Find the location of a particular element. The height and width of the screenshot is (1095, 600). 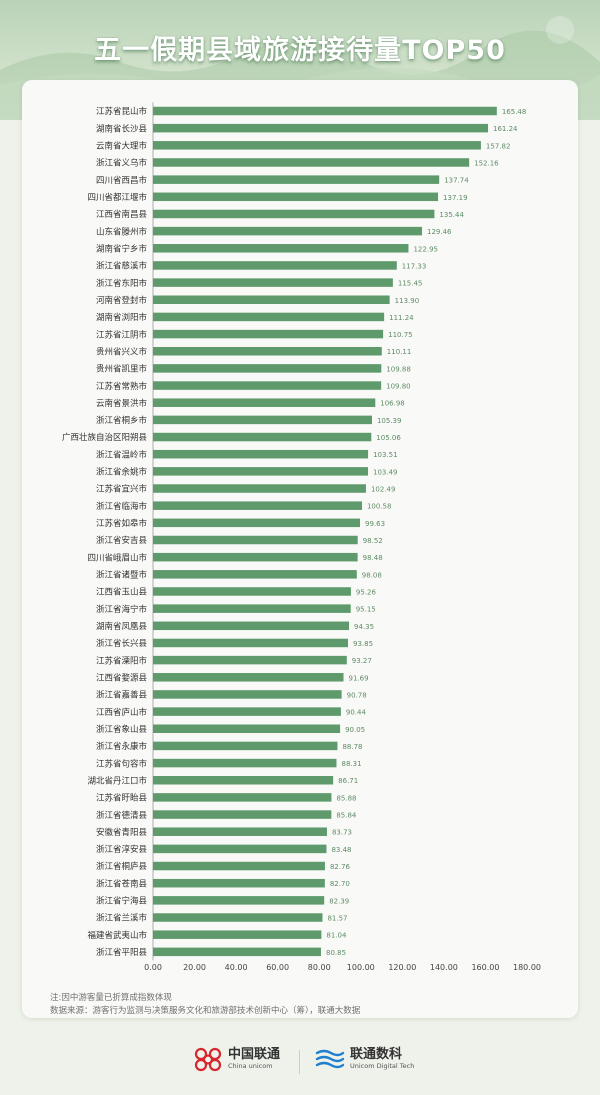

category-label: 浙江省海宁市 is located at coordinates (122, 609).